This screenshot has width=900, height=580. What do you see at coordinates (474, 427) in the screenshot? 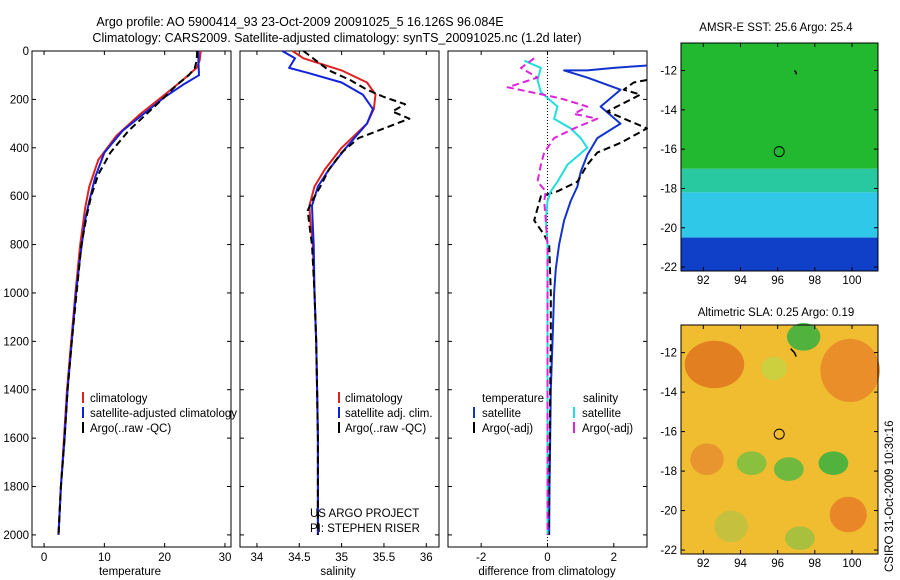
I see `legend-swatch-temp-argo` at bounding box center [474, 427].